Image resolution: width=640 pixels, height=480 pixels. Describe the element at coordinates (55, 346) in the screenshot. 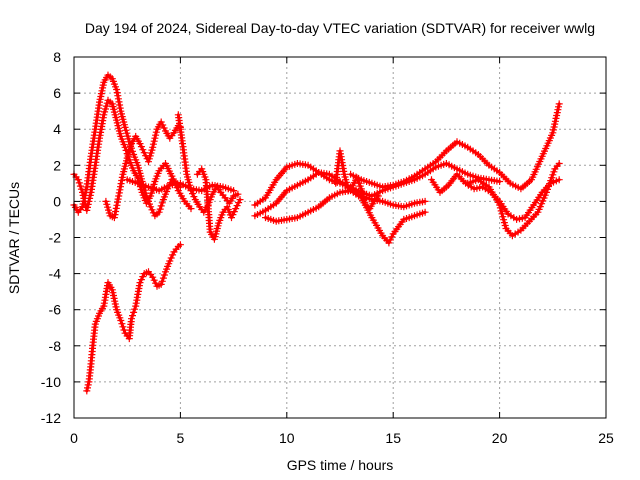

I see `y-tick-label: -8` at that location.